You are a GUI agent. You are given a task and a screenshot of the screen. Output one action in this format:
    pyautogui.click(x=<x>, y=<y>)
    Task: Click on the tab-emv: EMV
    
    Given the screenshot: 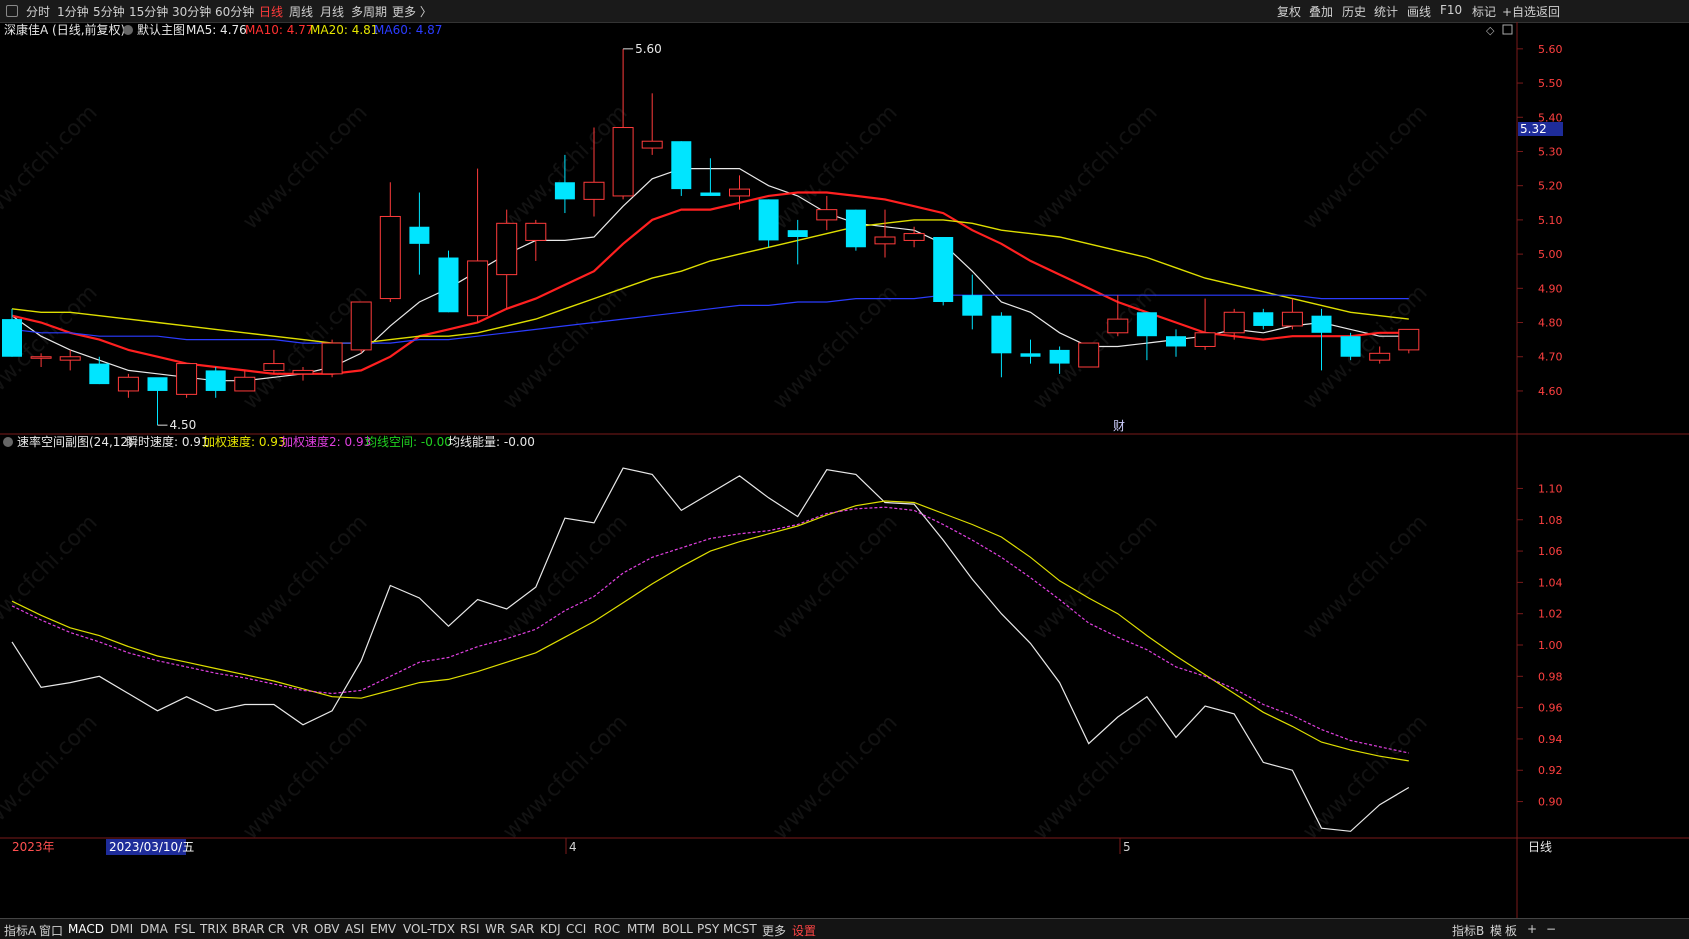 What is the action you would take?
    pyautogui.click(x=383, y=929)
    